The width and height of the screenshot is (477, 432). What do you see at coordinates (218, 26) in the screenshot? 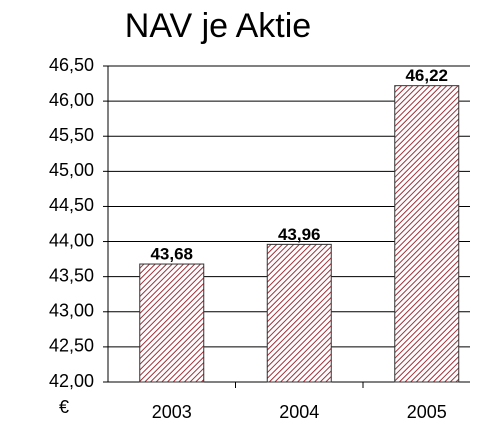
I see `chart-title: NAV je Aktie` at bounding box center [218, 26].